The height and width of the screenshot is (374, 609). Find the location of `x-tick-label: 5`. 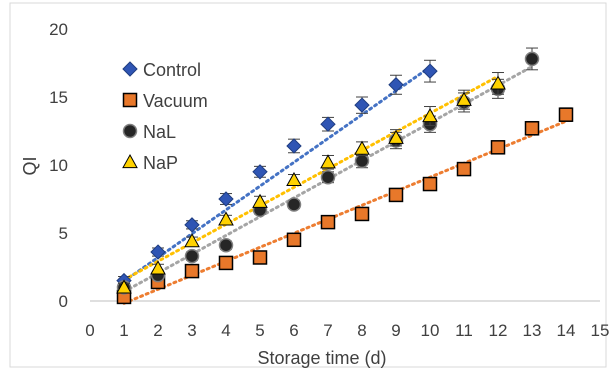

x-tick-label: 5 is located at coordinates (259, 330).